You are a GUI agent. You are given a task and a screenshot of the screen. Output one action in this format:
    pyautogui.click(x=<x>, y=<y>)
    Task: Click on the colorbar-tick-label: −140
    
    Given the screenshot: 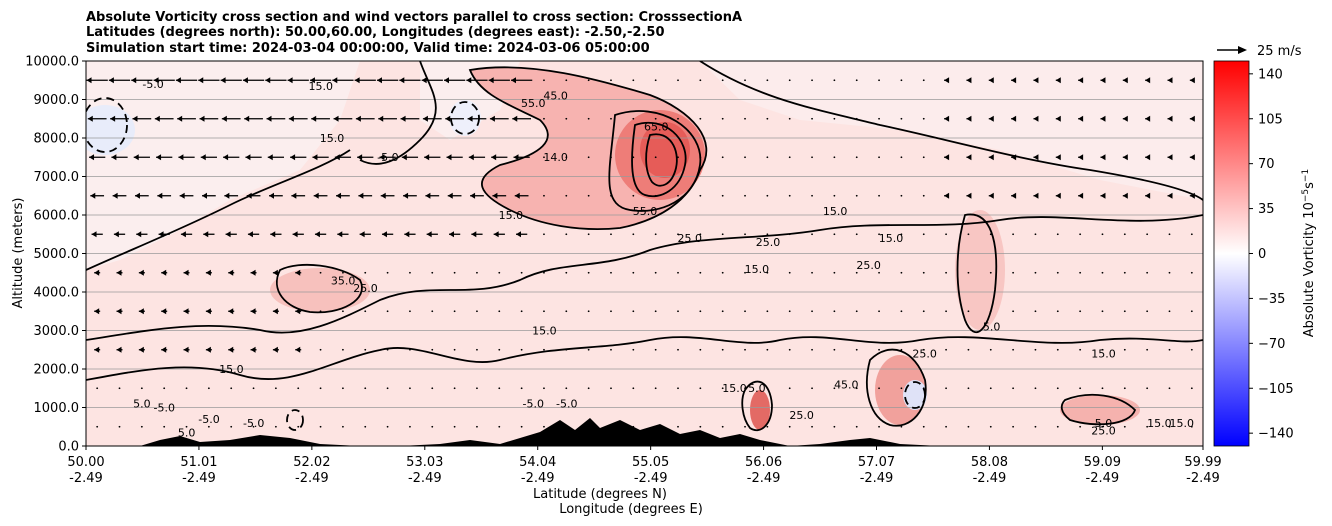 What is the action you would take?
    pyautogui.click(x=1276, y=434)
    